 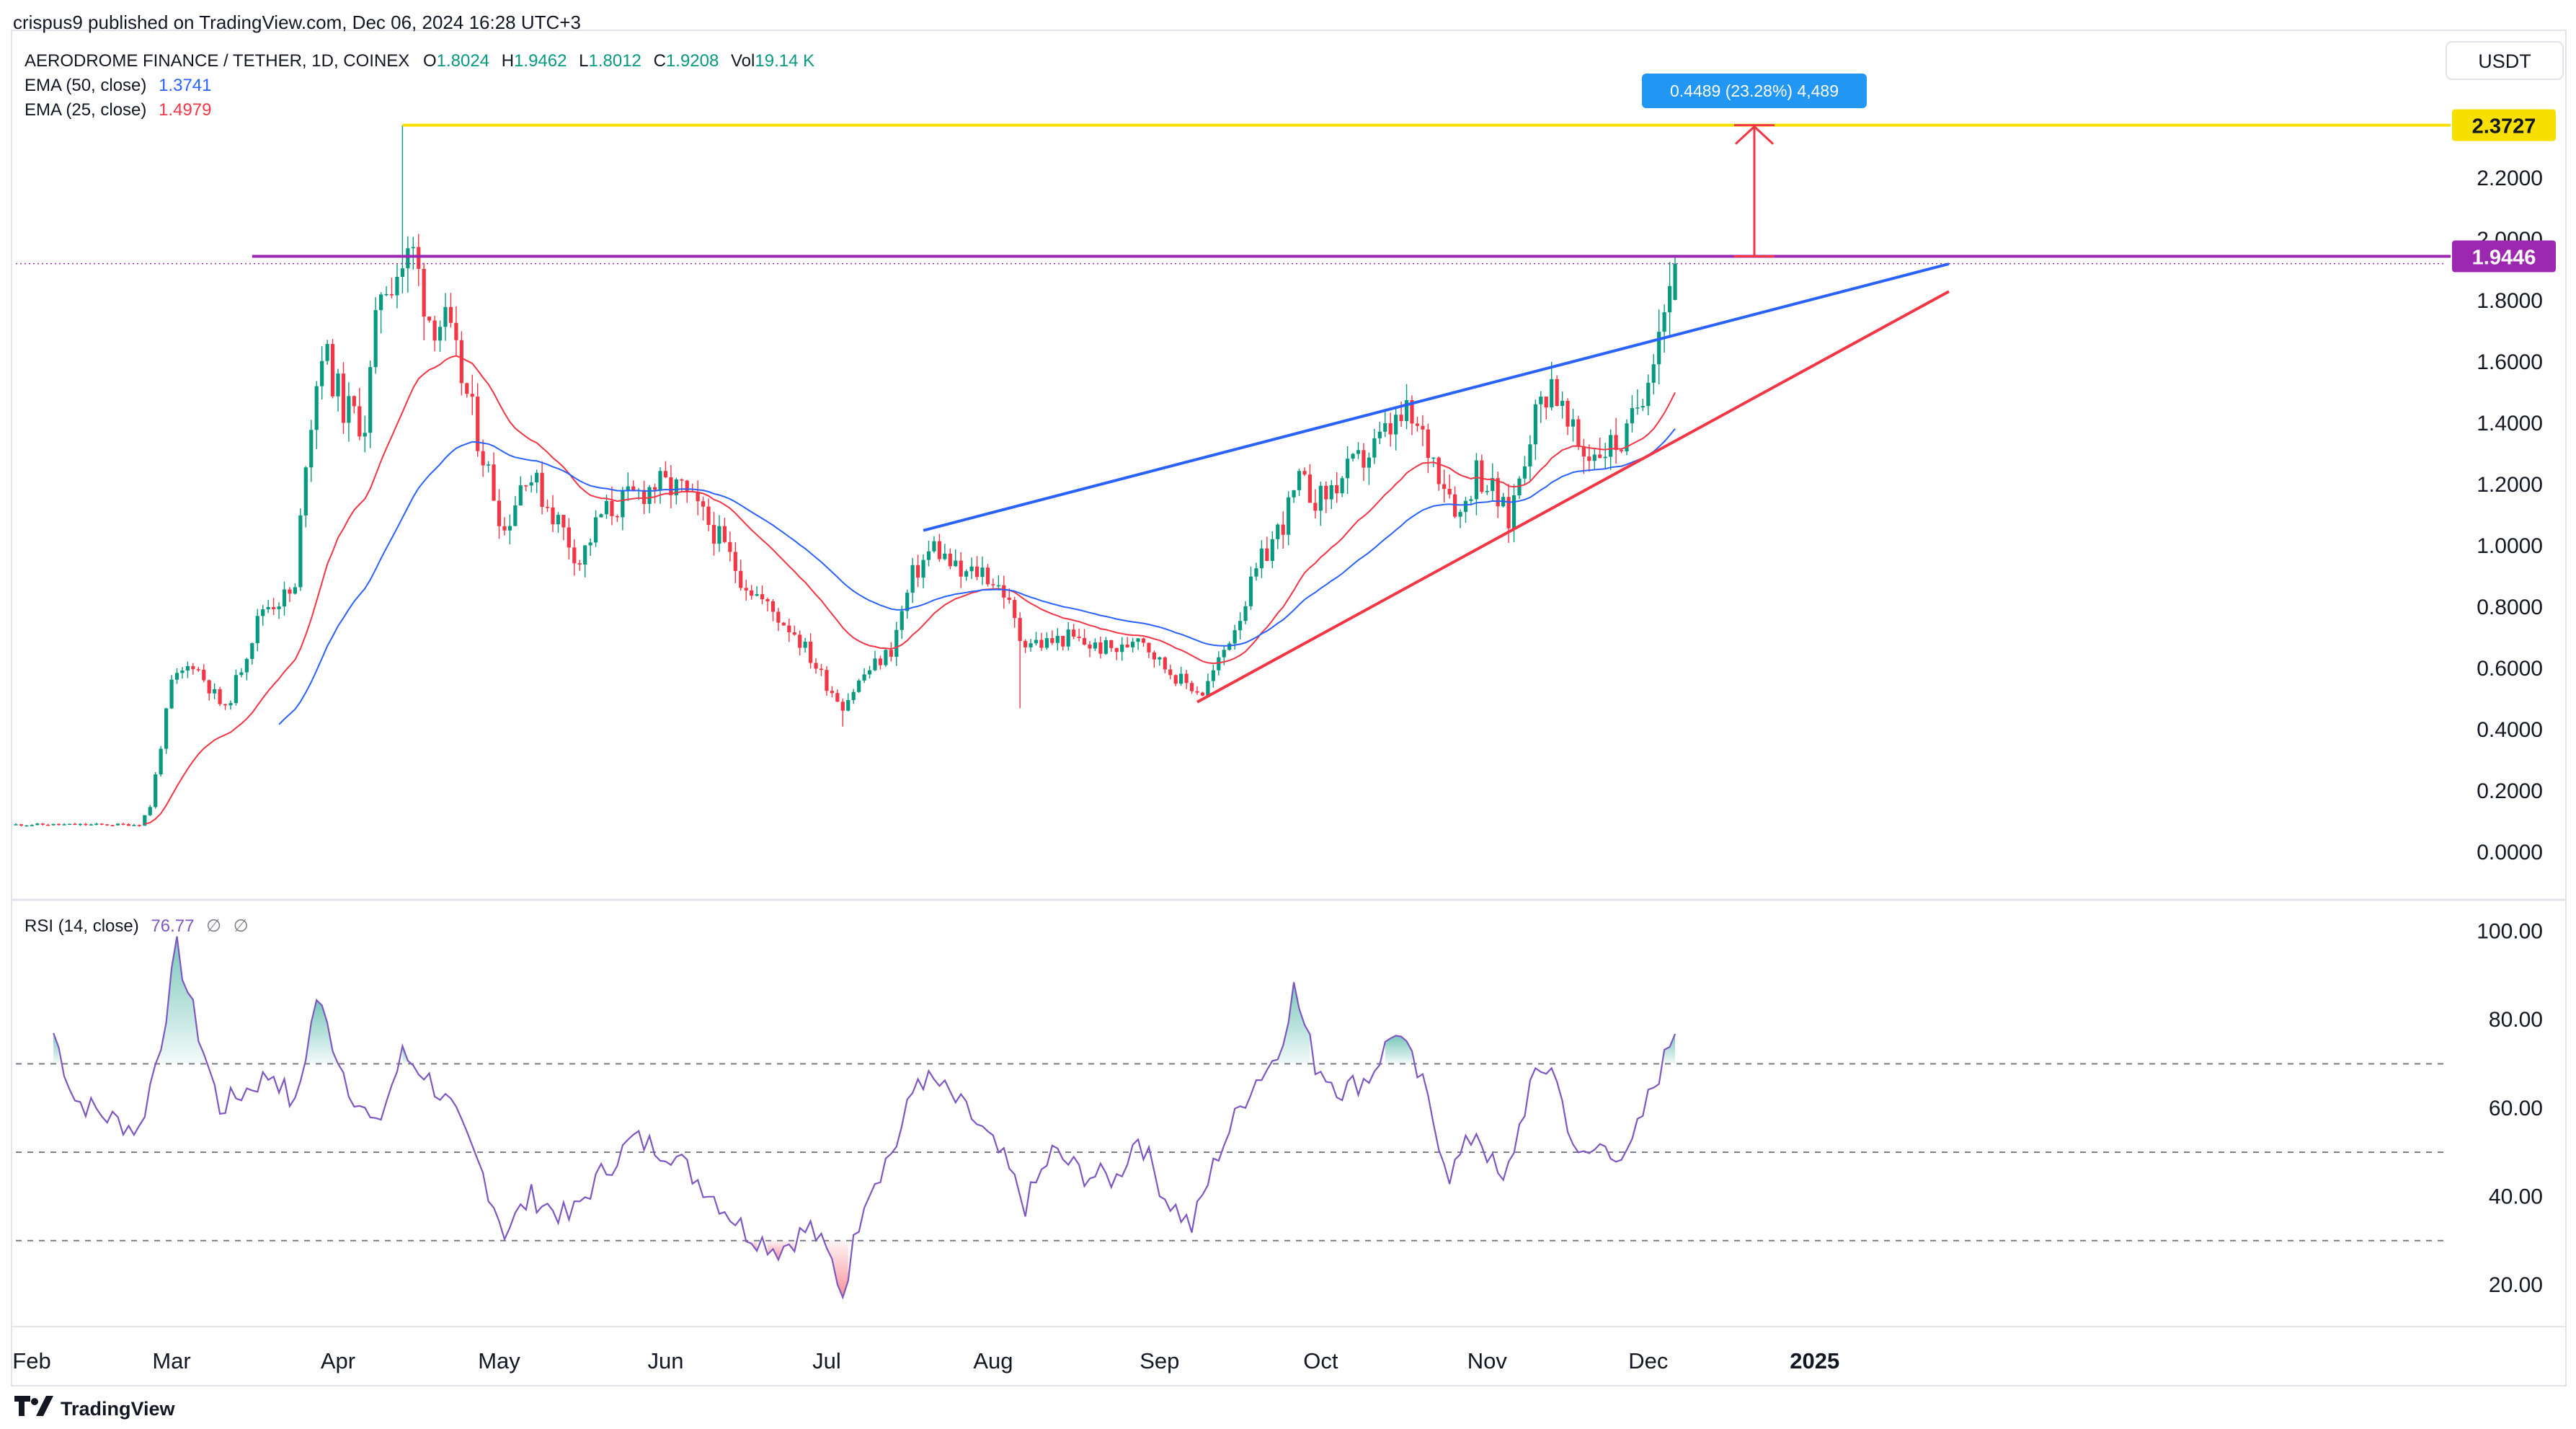 What do you see at coordinates (241, 926) in the screenshot?
I see `na-symbol-2: ∅` at bounding box center [241, 926].